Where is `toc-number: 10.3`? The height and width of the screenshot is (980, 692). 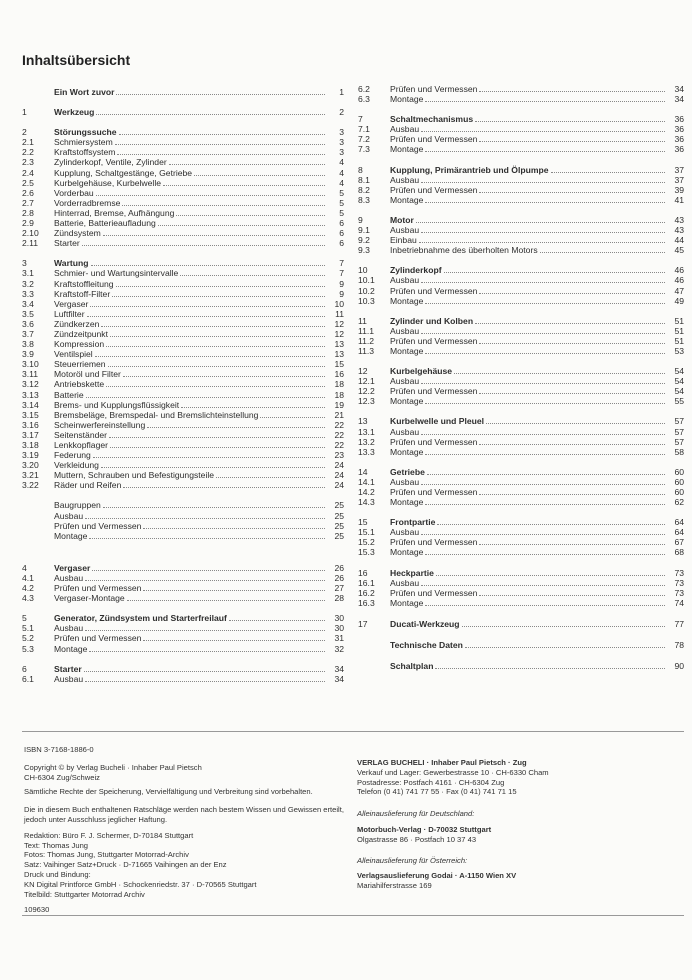
toc-number: 10.3 is located at coordinates (366, 300).